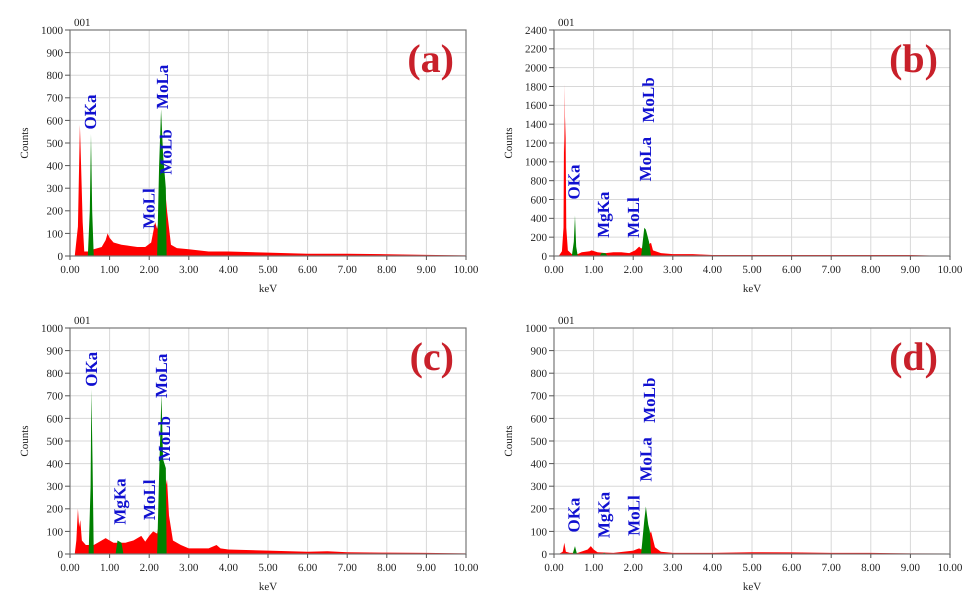 Image resolution: width=969 pixels, height=597 pixels. What do you see at coordinates (536, 68) in the screenshot?
I see `y-tick-label: 2000` at bounding box center [536, 68].